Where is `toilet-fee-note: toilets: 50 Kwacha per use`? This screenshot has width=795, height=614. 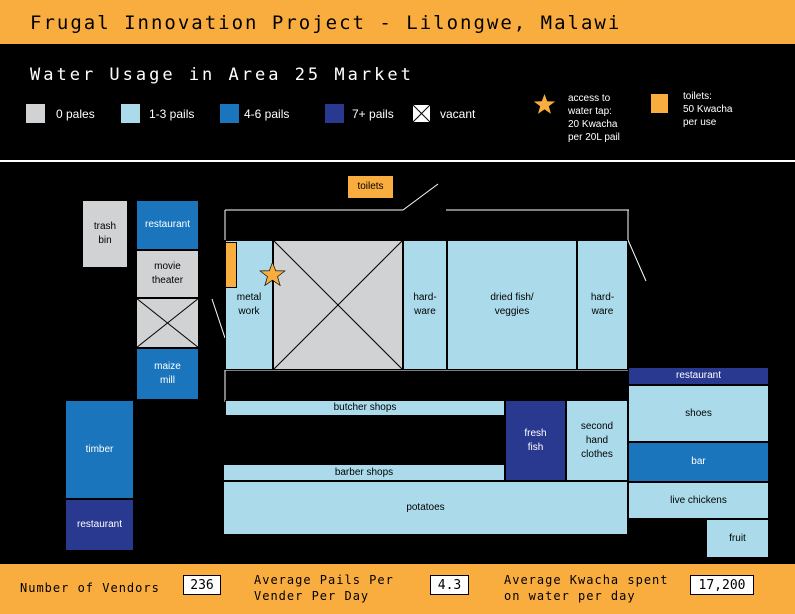 toilet-fee-note: toilets: 50 Kwacha per use is located at coordinates (708, 109).